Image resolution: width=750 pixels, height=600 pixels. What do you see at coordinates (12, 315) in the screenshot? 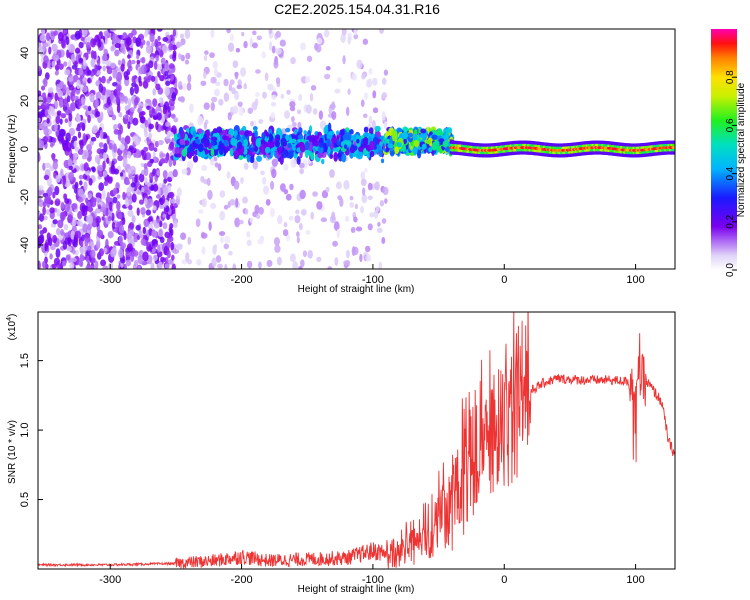
I see `snr-y-scale-suffix: )` at bounding box center [12, 315].